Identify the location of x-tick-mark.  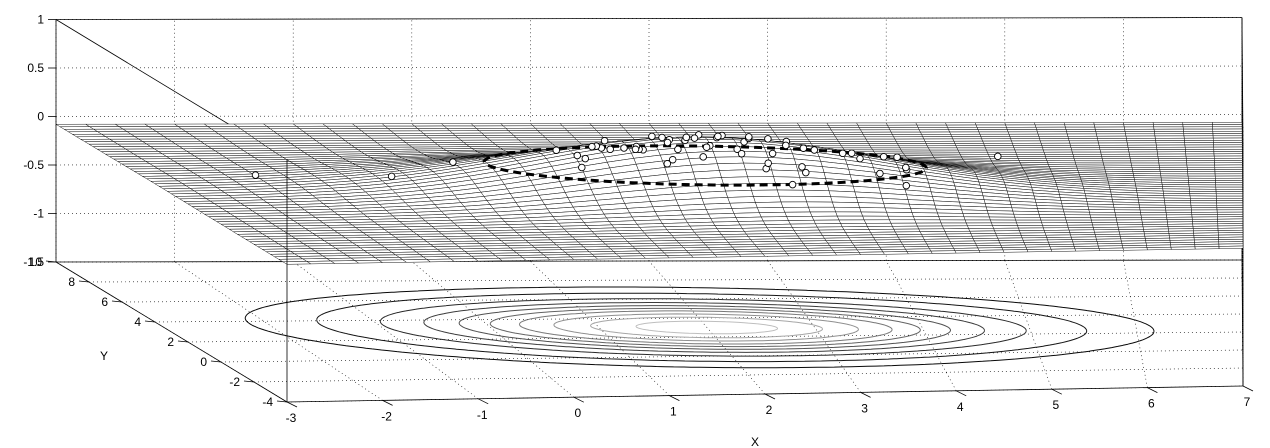
(483, 401).